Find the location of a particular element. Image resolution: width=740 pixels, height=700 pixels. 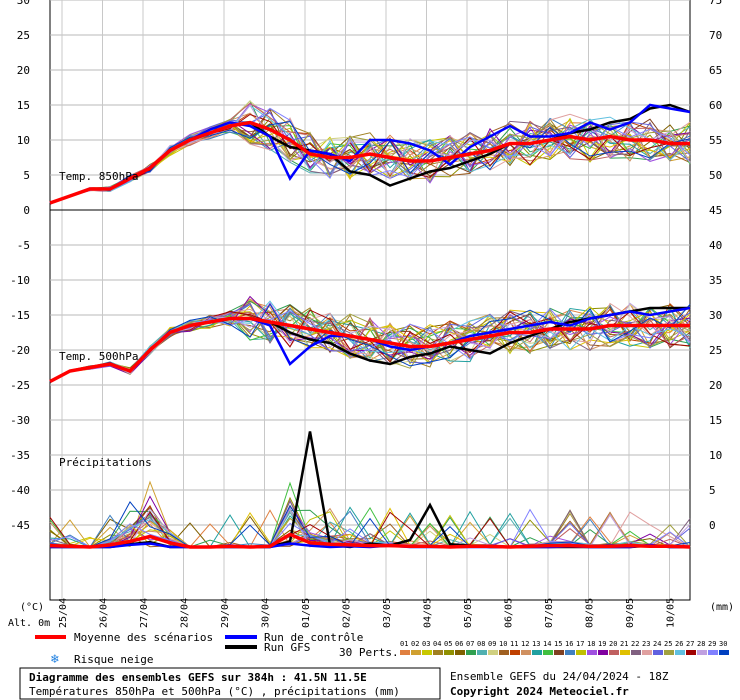

left-tick-label: -40 is located at coordinates (20, 490).